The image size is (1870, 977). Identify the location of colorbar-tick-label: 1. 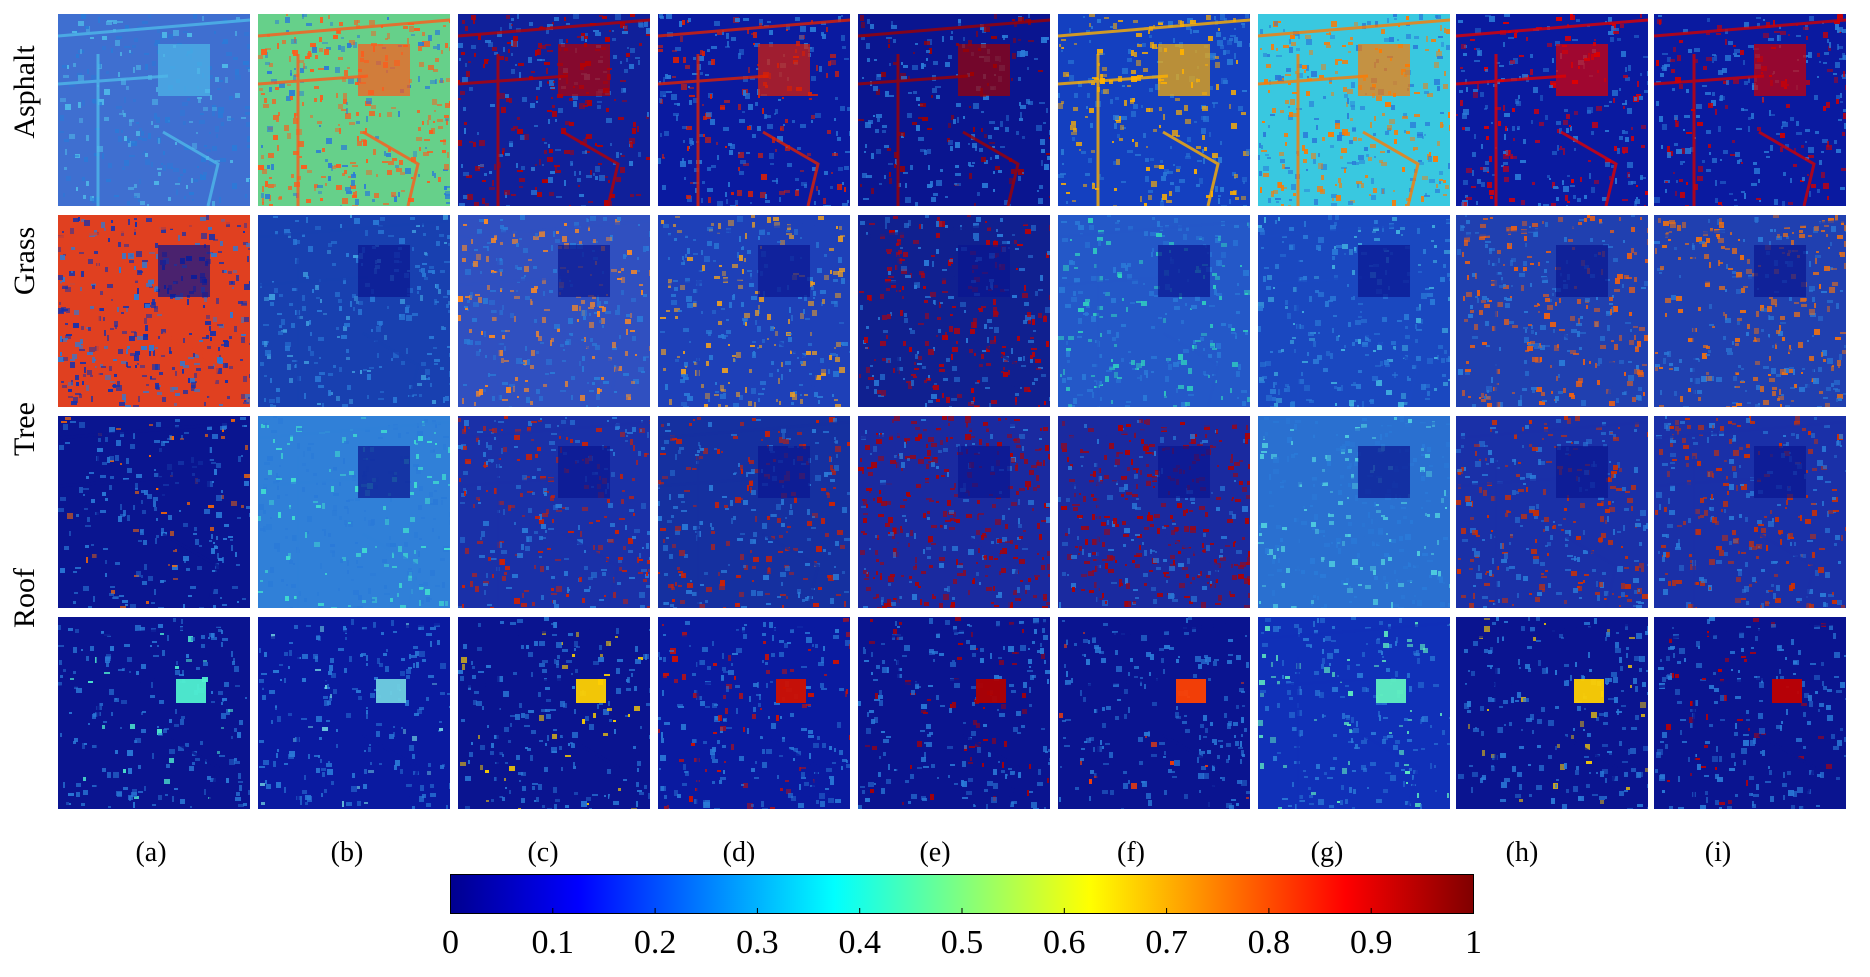
(1473, 942).